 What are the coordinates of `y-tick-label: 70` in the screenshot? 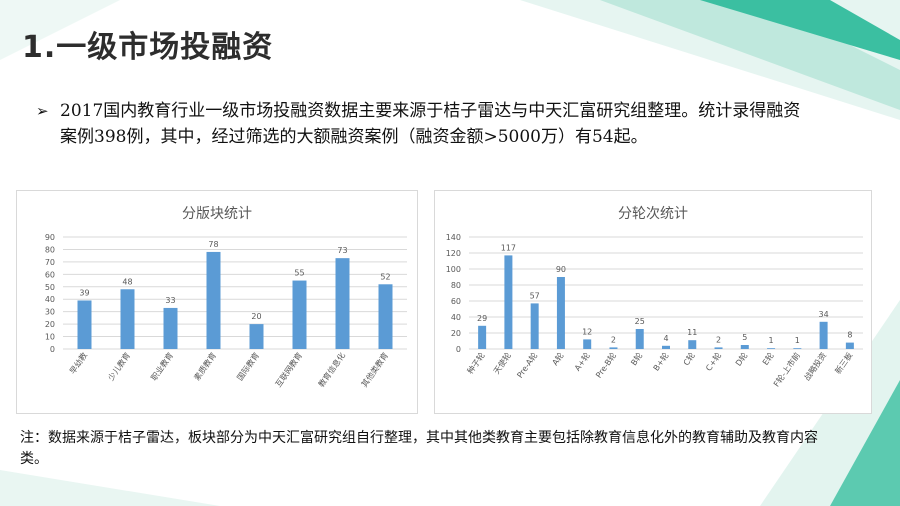 It's located at (50, 262).